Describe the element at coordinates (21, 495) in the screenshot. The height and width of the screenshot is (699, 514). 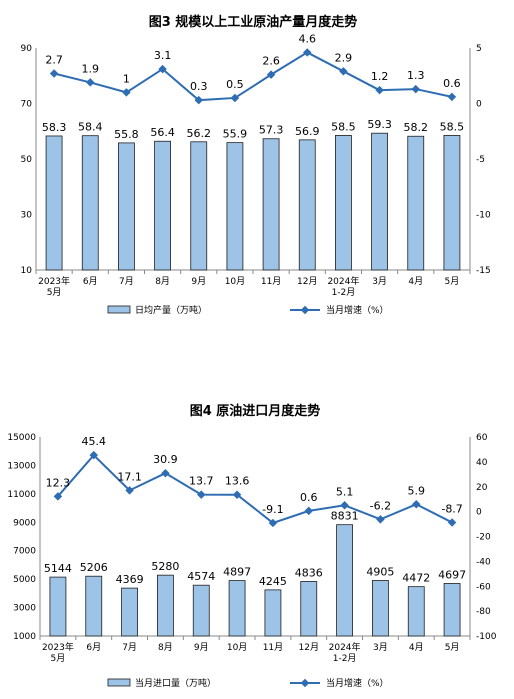
I see `y-left-tick-label: 11000` at that location.